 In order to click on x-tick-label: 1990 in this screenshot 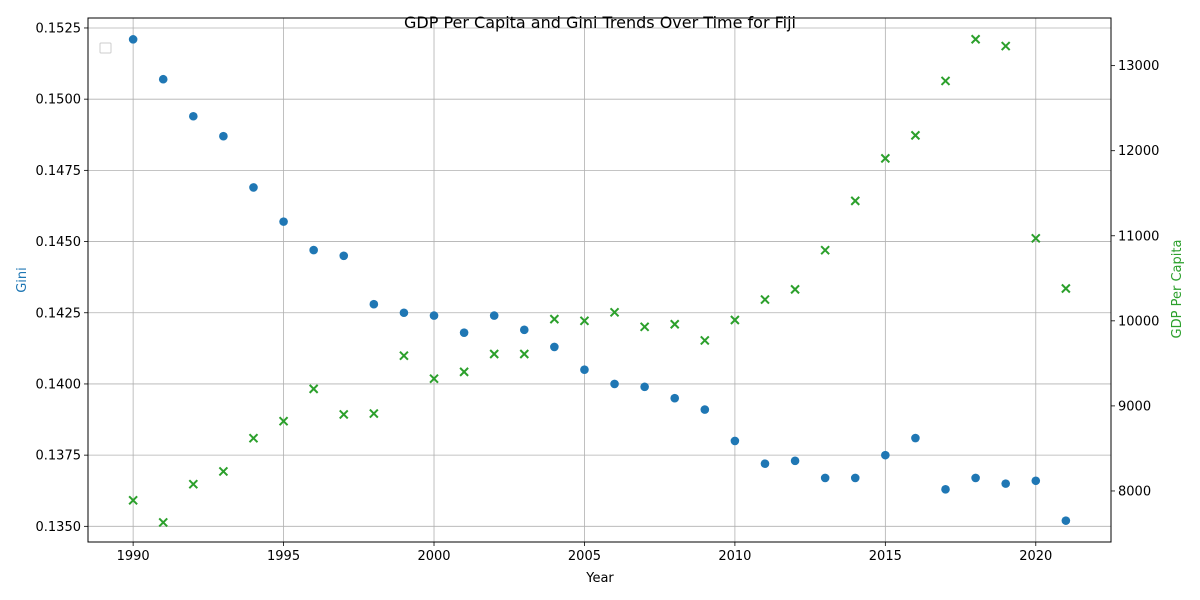, I will do `click(133, 556)`.